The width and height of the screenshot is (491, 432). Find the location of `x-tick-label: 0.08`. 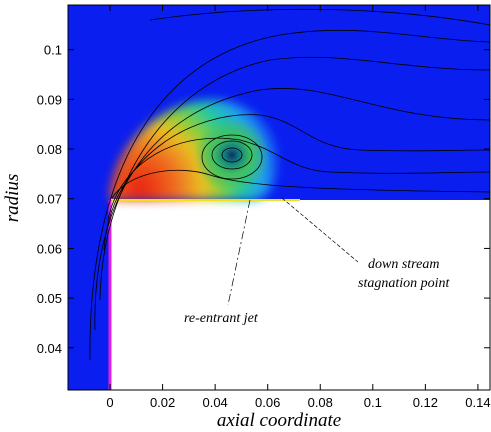

x-tick-label: 0.08 is located at coordinates (320, 402).